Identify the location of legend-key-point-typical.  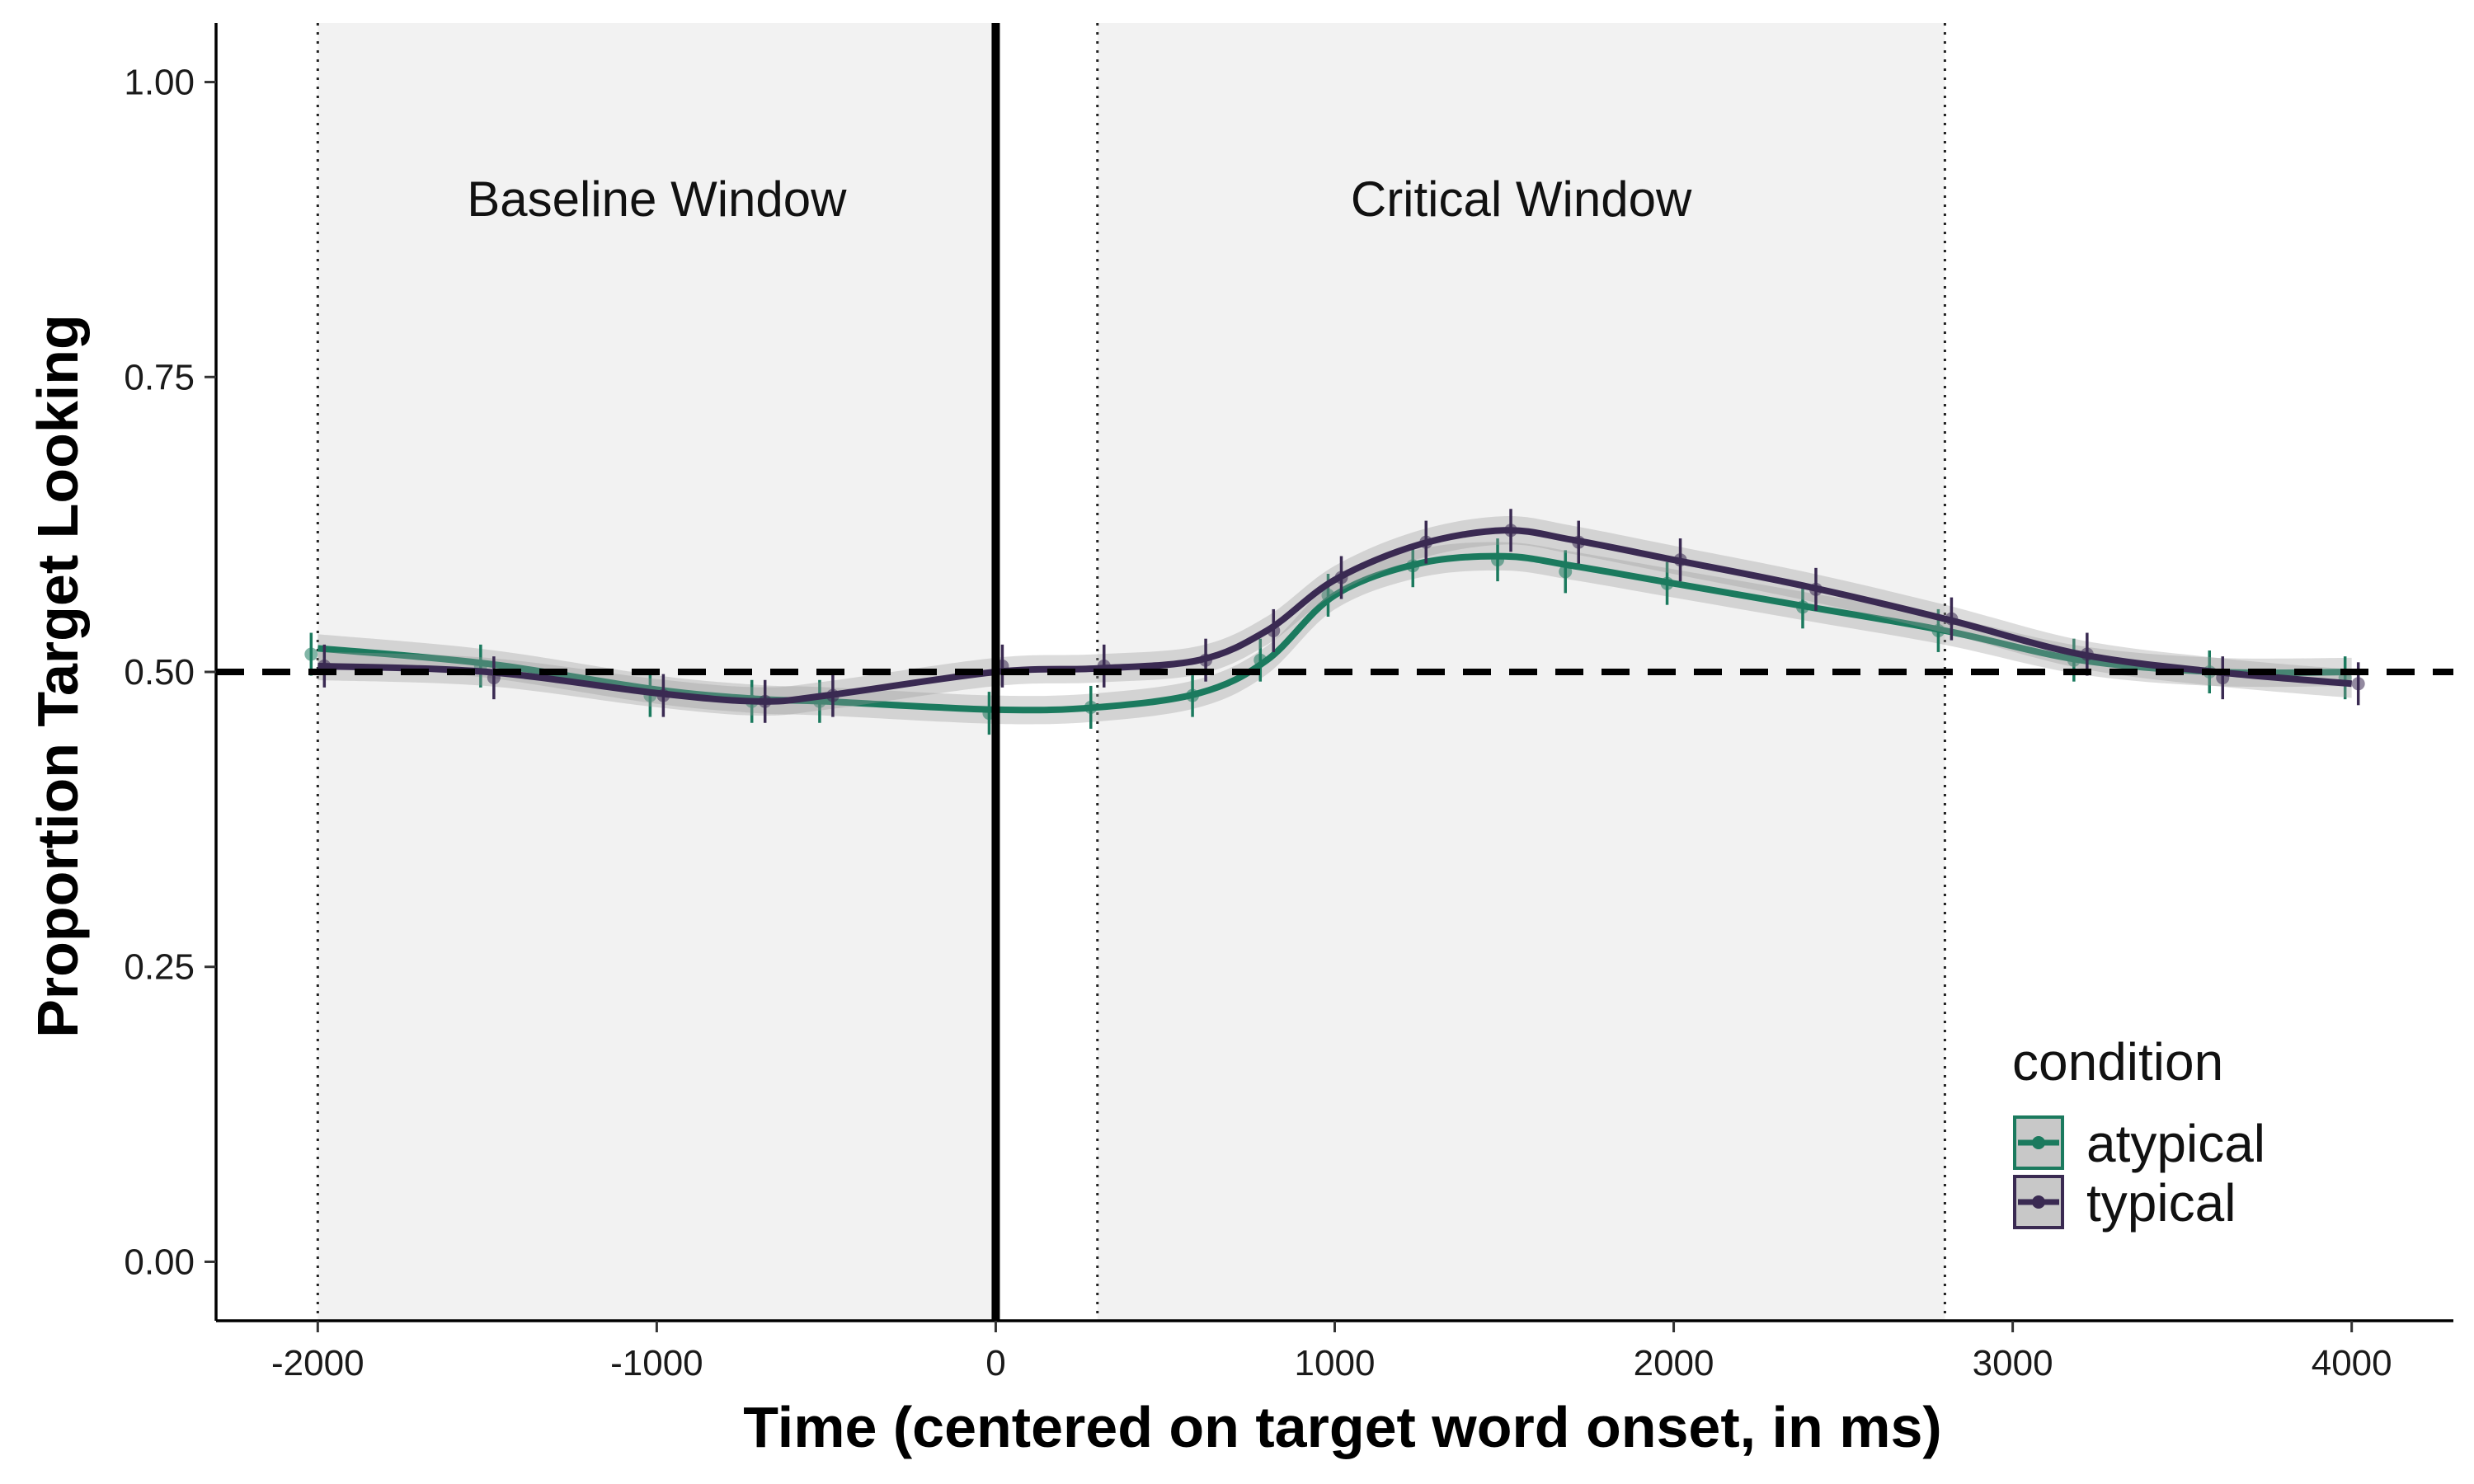
(2038, 1202).